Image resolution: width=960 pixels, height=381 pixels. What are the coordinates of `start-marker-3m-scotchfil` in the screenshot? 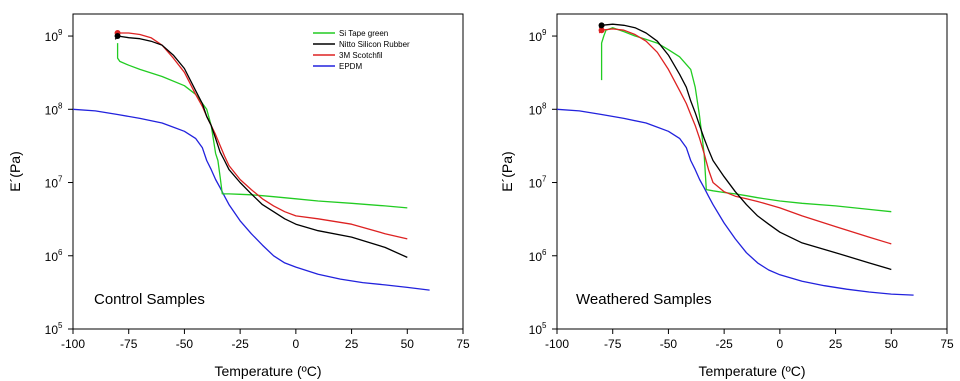 It's located at (601, 30).